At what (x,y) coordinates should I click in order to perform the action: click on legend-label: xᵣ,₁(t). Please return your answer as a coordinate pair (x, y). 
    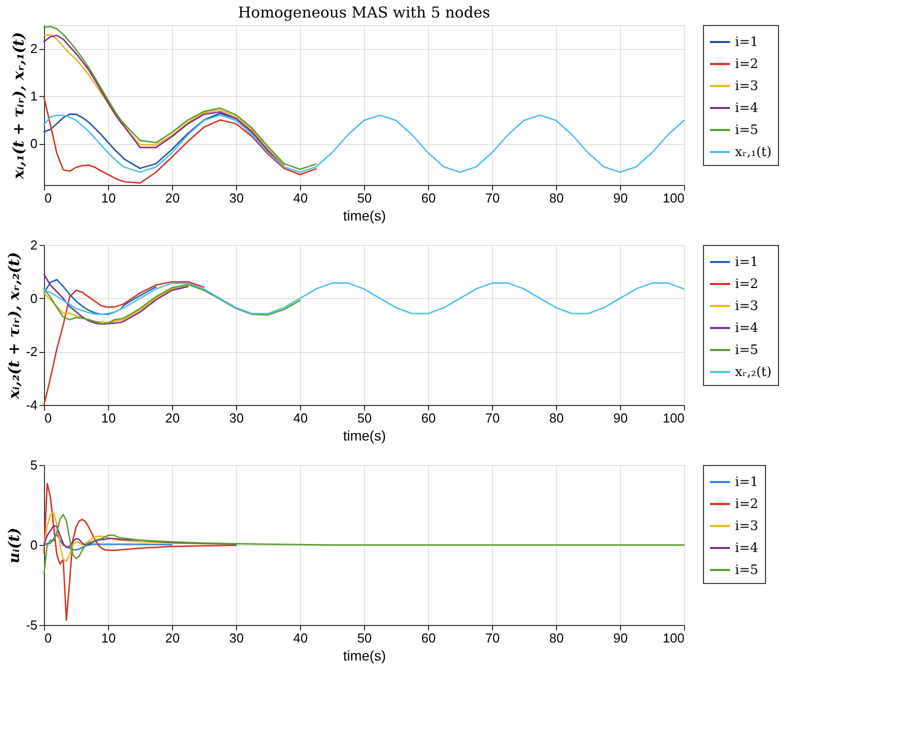
    Looking at the image, I should click on (753, 152).